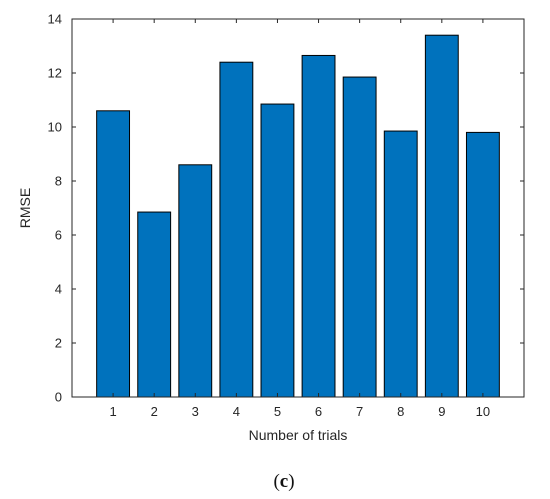  Describe the element at coordinates (25, 208) in the screenshot. I see `y-axis-label: RMSE` at that location.